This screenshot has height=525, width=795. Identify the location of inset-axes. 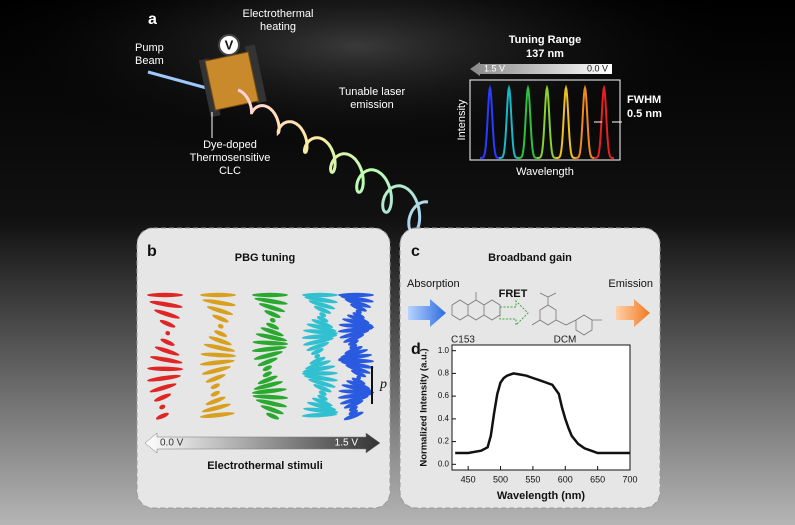
(545, 120).